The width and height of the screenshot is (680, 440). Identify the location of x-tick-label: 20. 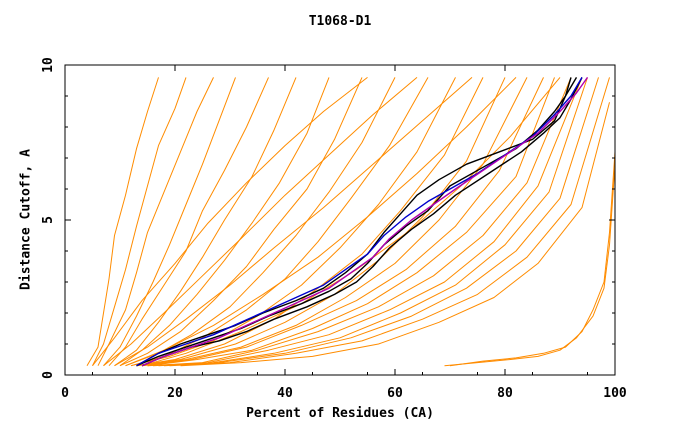
(175, 393).